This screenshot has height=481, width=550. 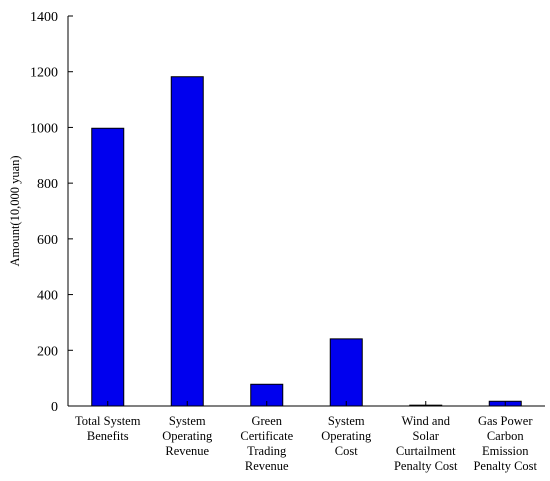 What do you see at coordinates (44, 17) in the screenshot?
I see `y-tick-label: 1400` at bounding box center [44, 17].